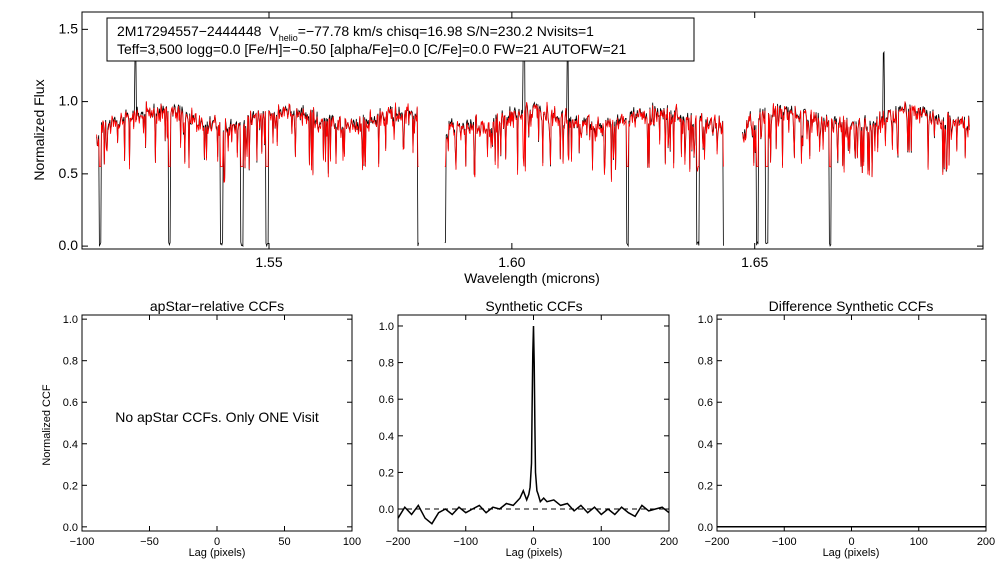 The height and width of the screenshot is (576, 1008). What do you see at coordinates (189, 31) in the screenshot?
I see `star-id: 2M17294557−2444448` at bounding box center [189, 31].